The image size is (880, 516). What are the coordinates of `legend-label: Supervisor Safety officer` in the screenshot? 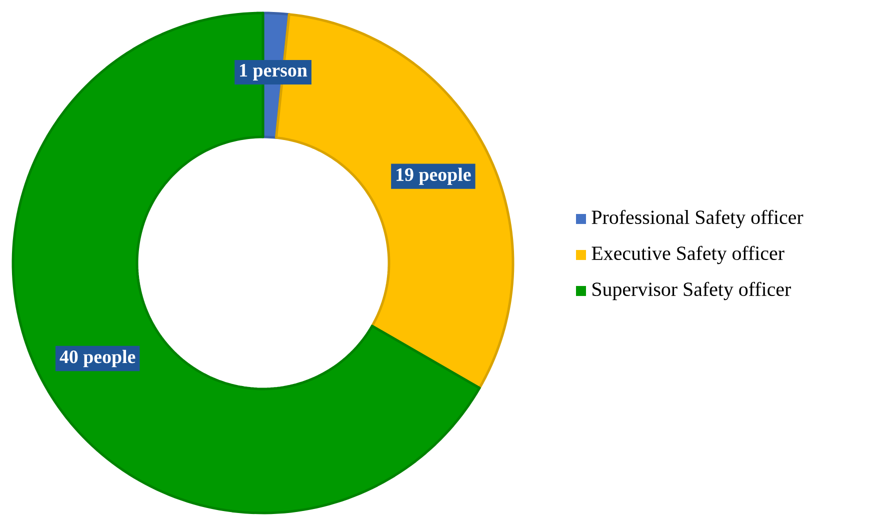 It's located at (691, 291).